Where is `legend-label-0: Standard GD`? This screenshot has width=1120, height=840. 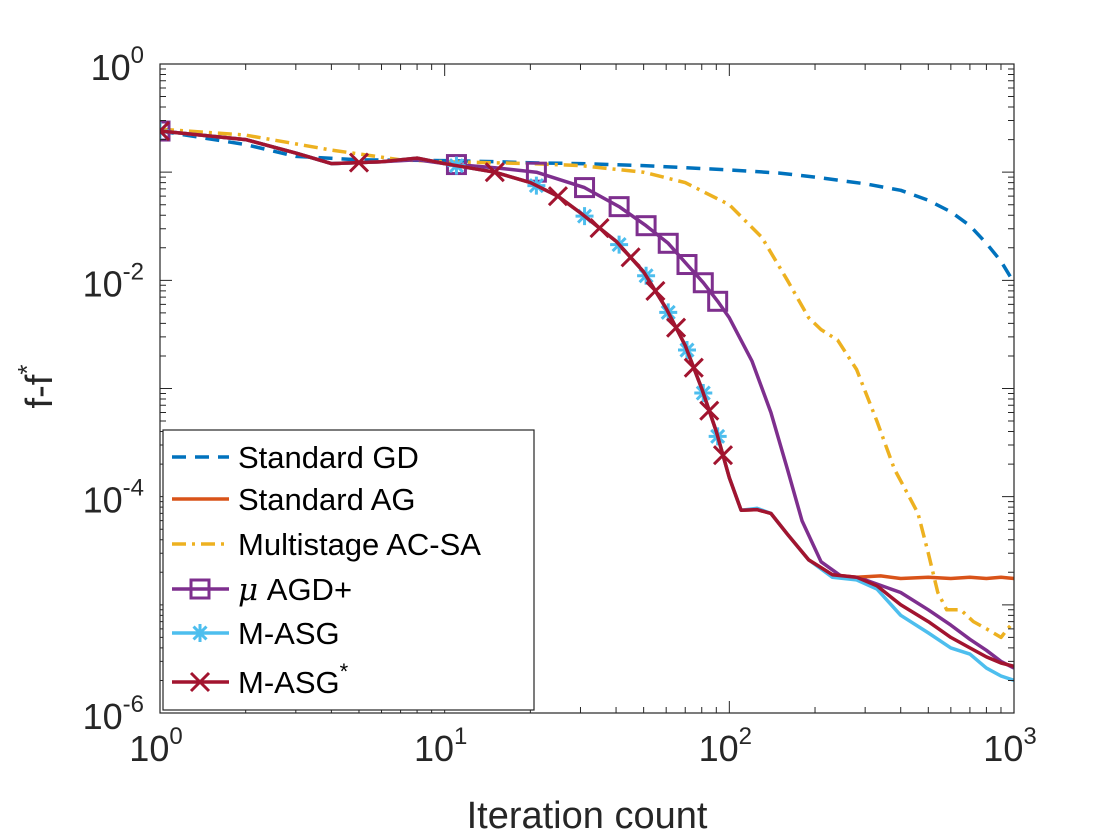
legend-label-0: Standard GD is located at coordinates (328, 457).